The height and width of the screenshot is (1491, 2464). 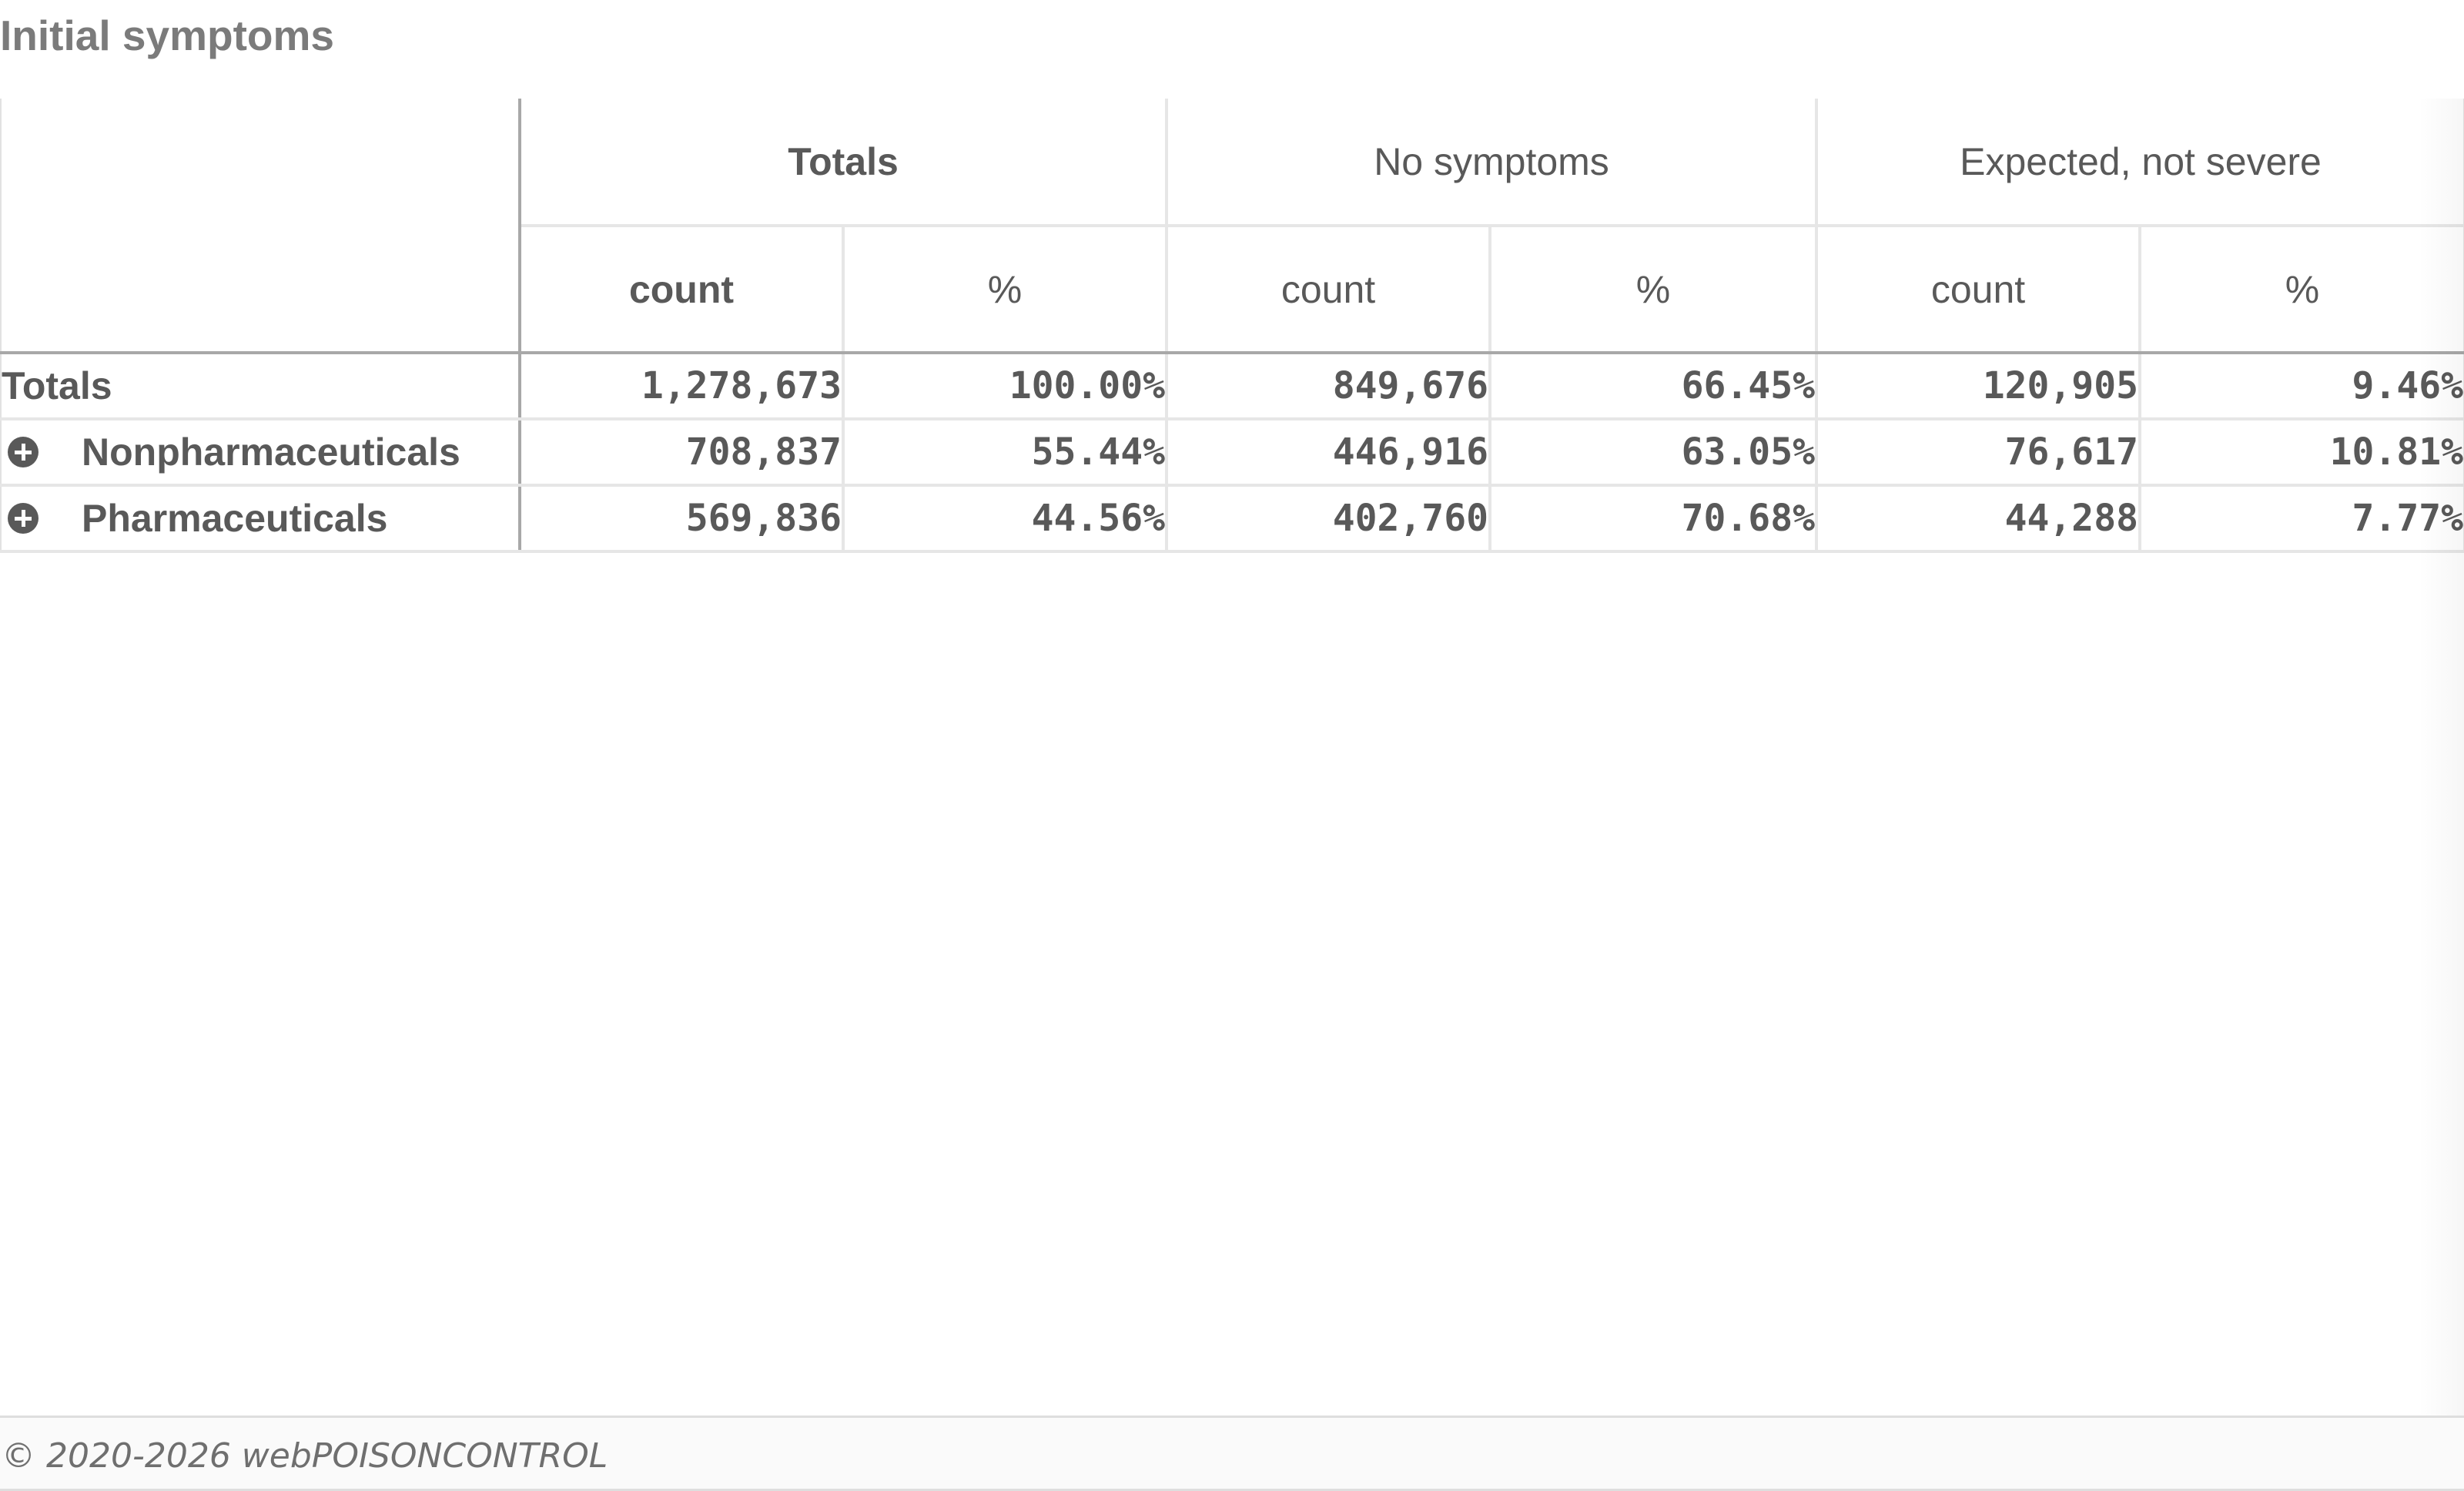 I want to click on cell-value: 100.00%, so click(x=1006, y=386).